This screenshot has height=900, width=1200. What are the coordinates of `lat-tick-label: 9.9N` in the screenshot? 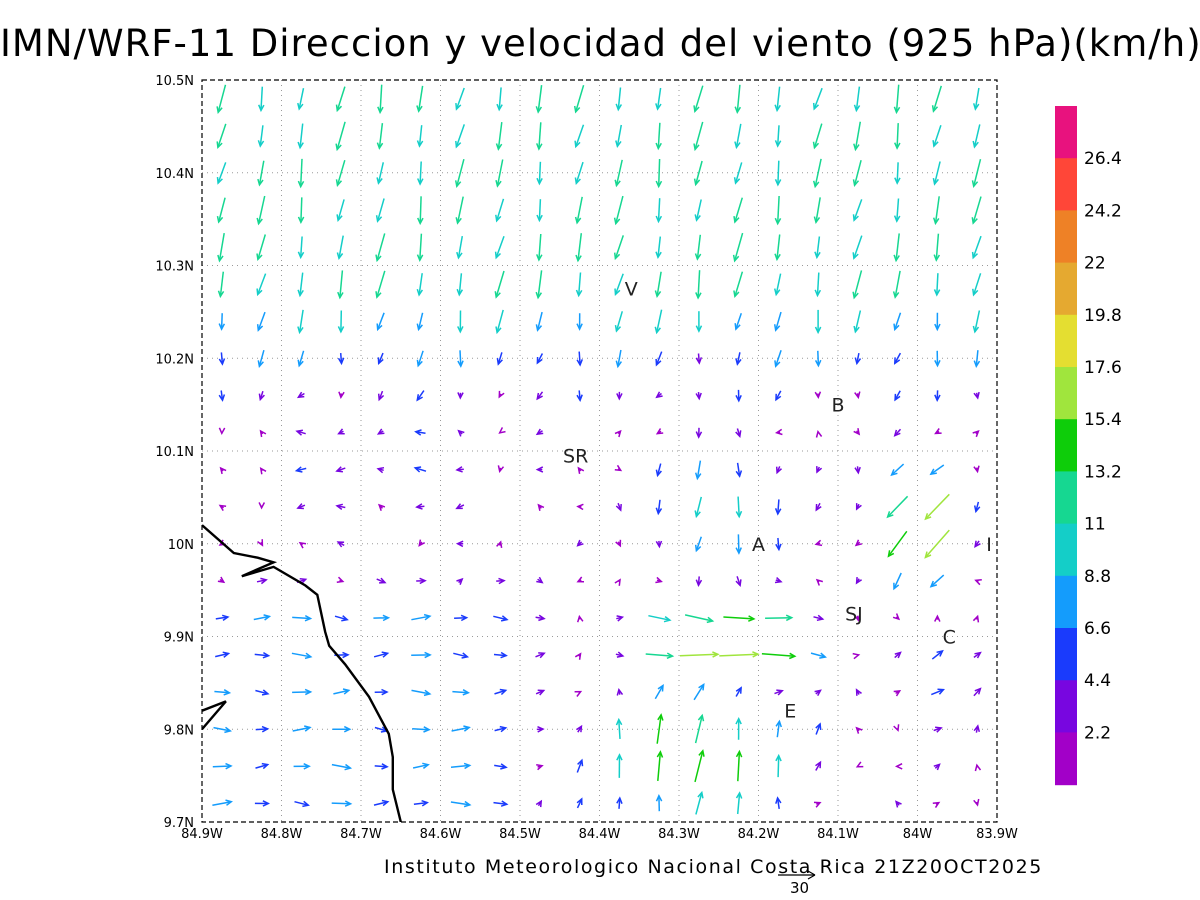 It's located at (179, 638).